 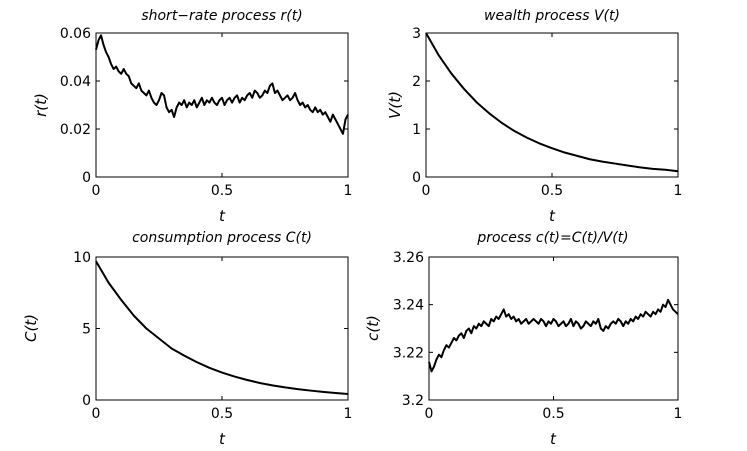 What do you see at coordinates (408, 353) in the screenshot?
I see `y-tick-label: 3.22` at bounding box center [408, 353].